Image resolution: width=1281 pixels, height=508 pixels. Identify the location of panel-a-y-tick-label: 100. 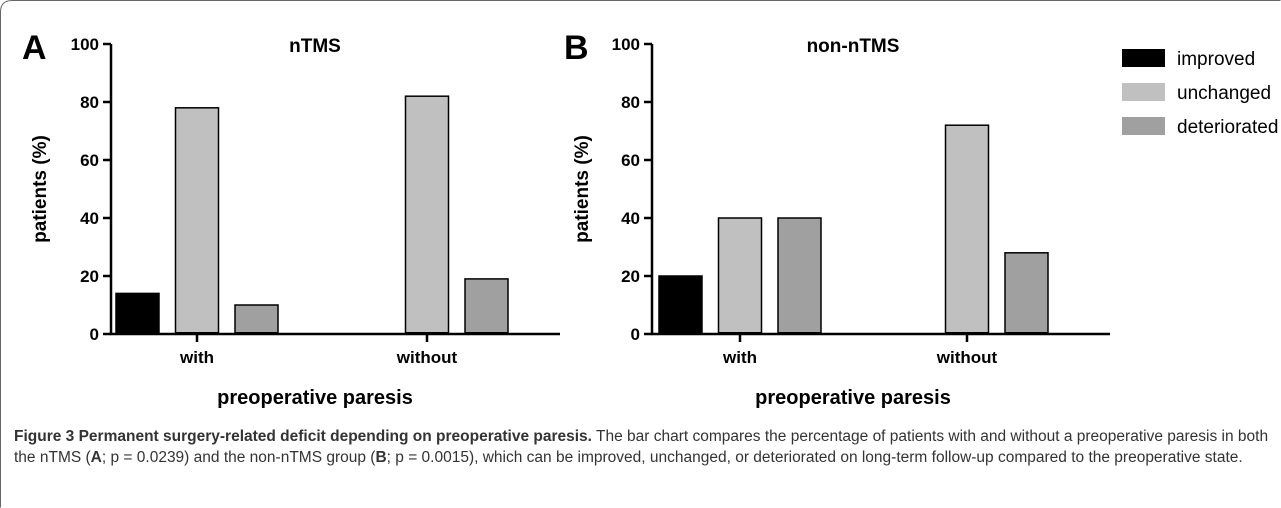
(85, 44).